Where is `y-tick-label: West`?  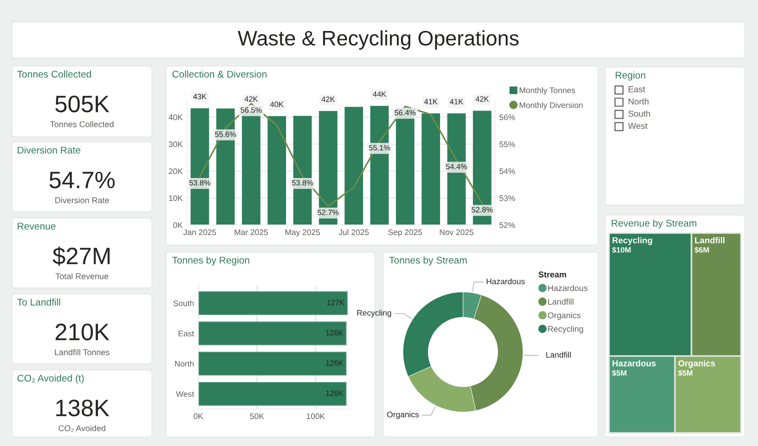
y-tick-label: West is located at coordinates (185, 394).